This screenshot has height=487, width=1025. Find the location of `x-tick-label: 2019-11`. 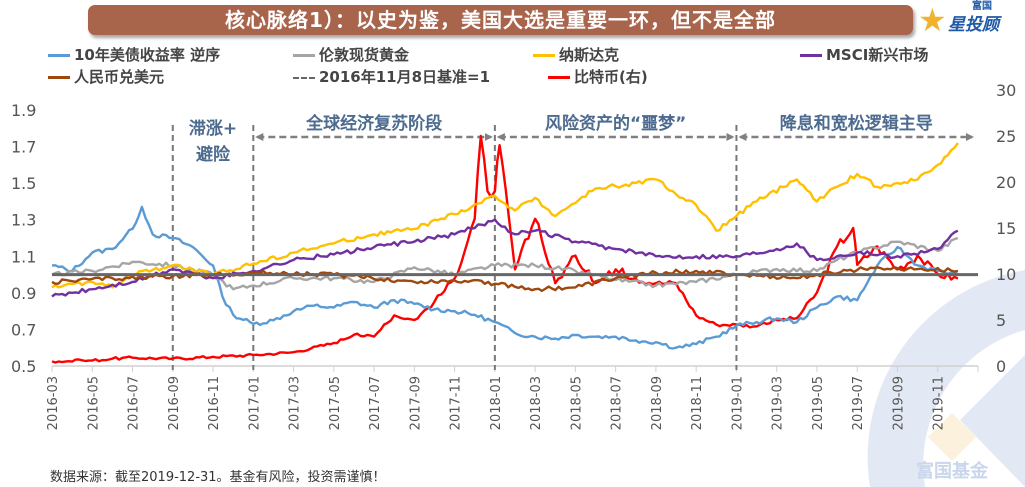

x-tick-label: 2019-11 is located at coordinates (939, 403).